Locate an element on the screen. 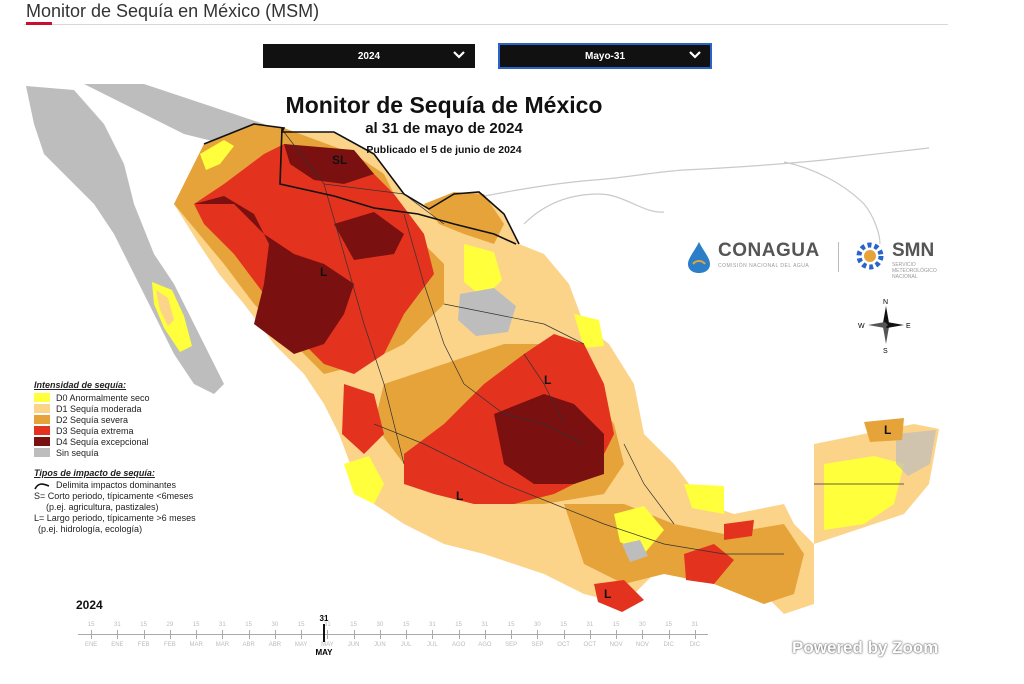  timeline-current-marker is located at coordinates (324, 633).